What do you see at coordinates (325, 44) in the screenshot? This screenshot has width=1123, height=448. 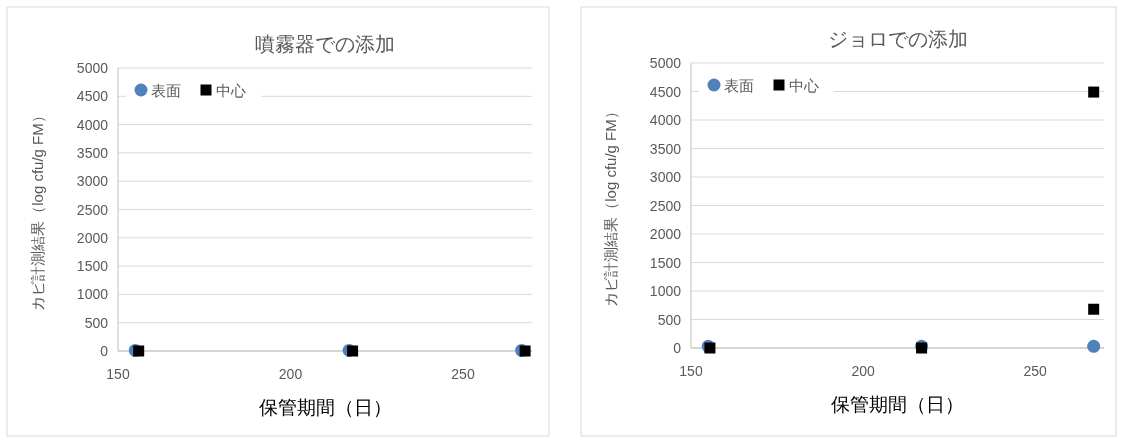 I see `chart-title: 噴霧器での添加` at bounding box center [325, 44].